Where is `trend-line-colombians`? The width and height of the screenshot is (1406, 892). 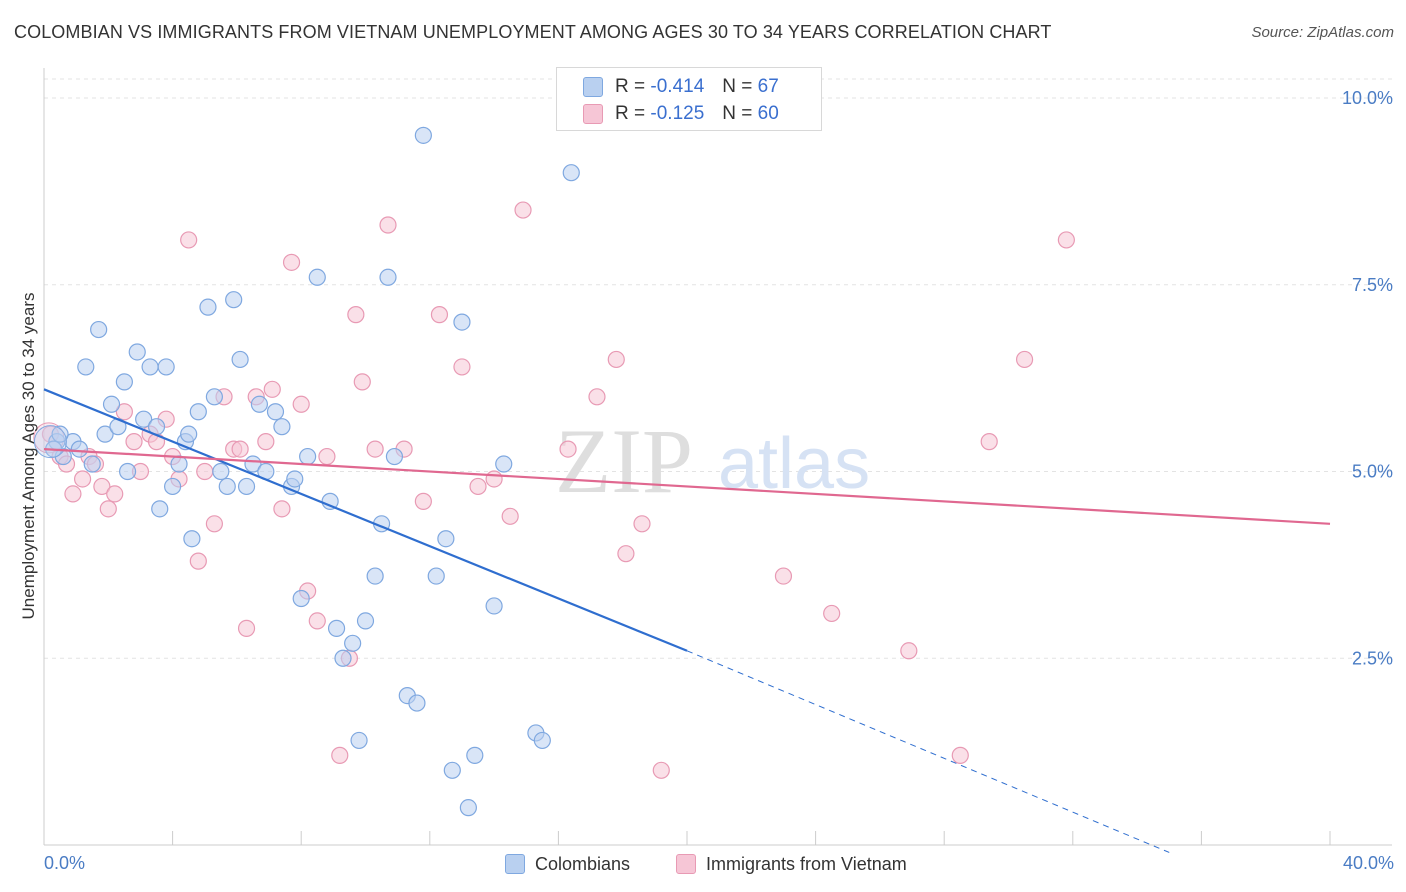 trend-line-colombians is located at coordinates (365, 520).